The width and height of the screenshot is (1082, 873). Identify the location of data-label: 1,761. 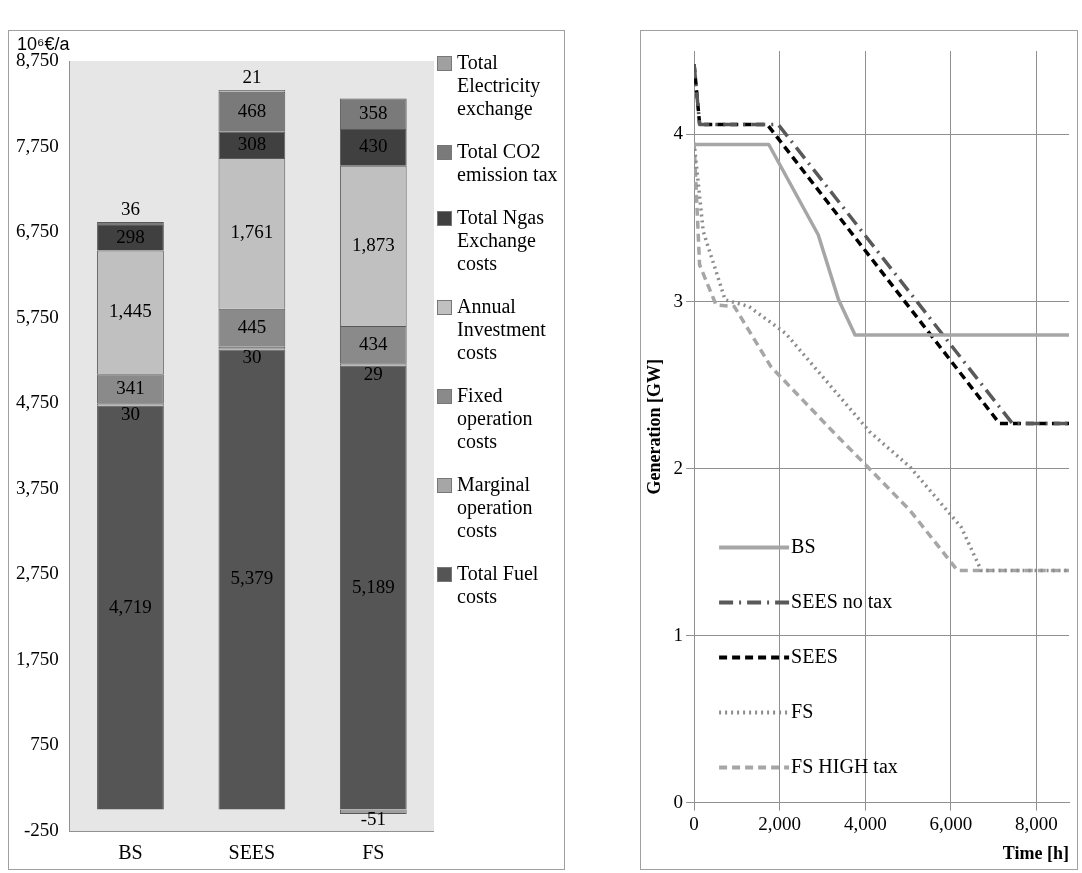
(252, 232).